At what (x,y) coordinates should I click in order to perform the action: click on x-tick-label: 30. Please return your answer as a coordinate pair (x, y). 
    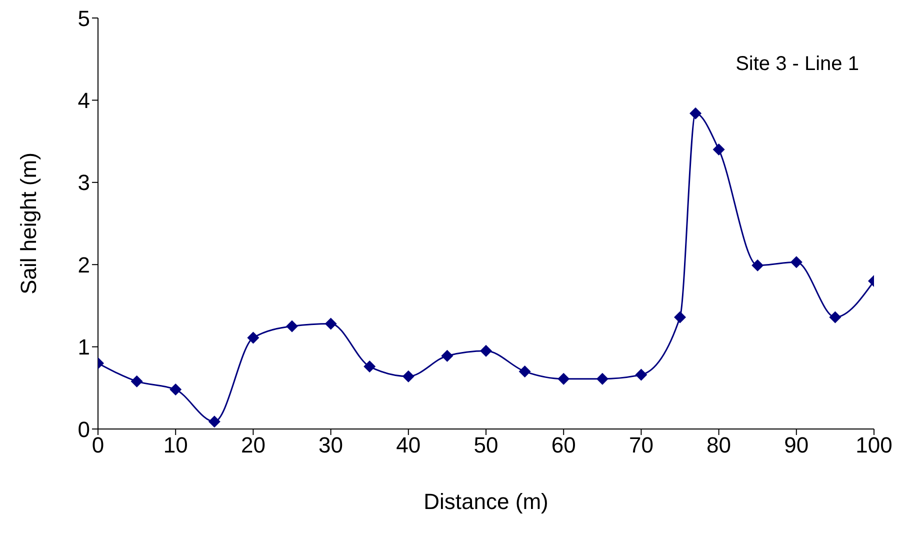
    Looking at the image, I should click on (331, 445).